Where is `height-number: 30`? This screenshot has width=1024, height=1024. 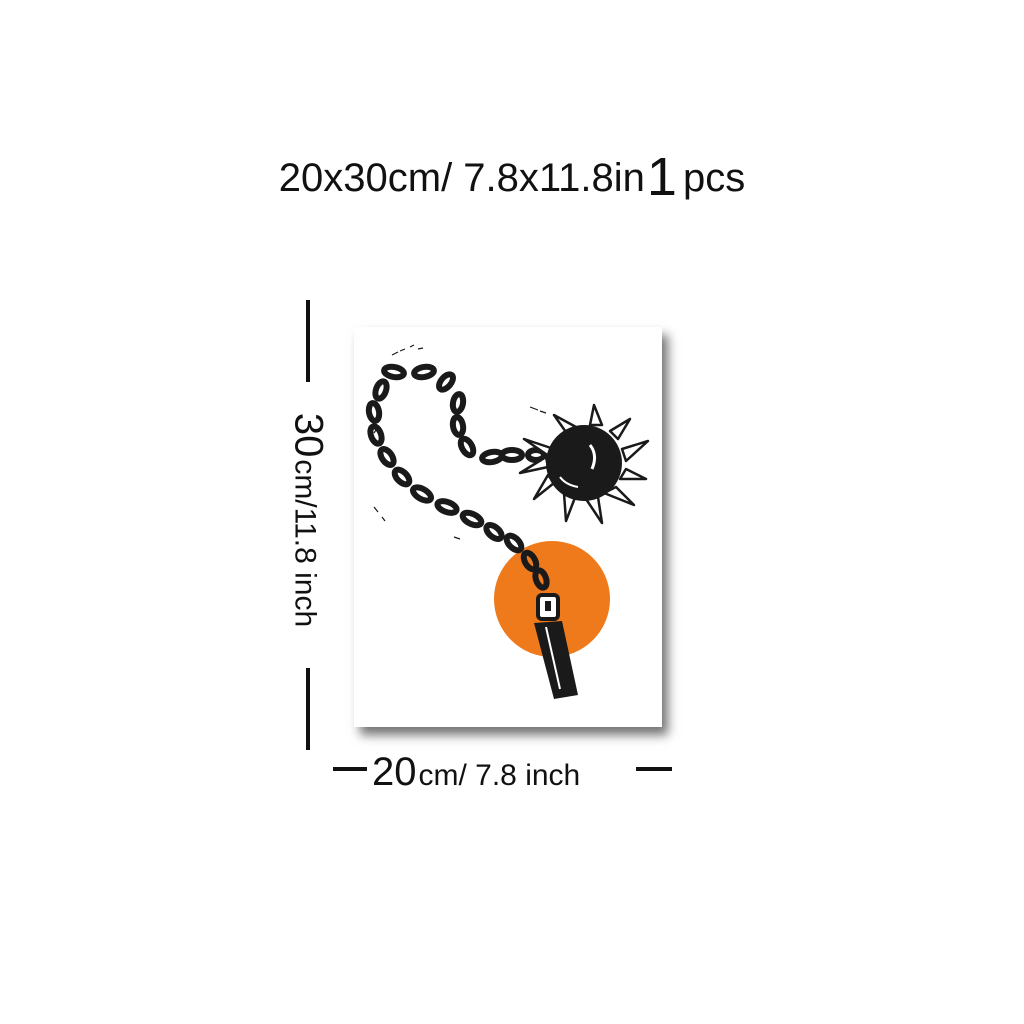
height-number: 30 is located at coordinates (308, 435).